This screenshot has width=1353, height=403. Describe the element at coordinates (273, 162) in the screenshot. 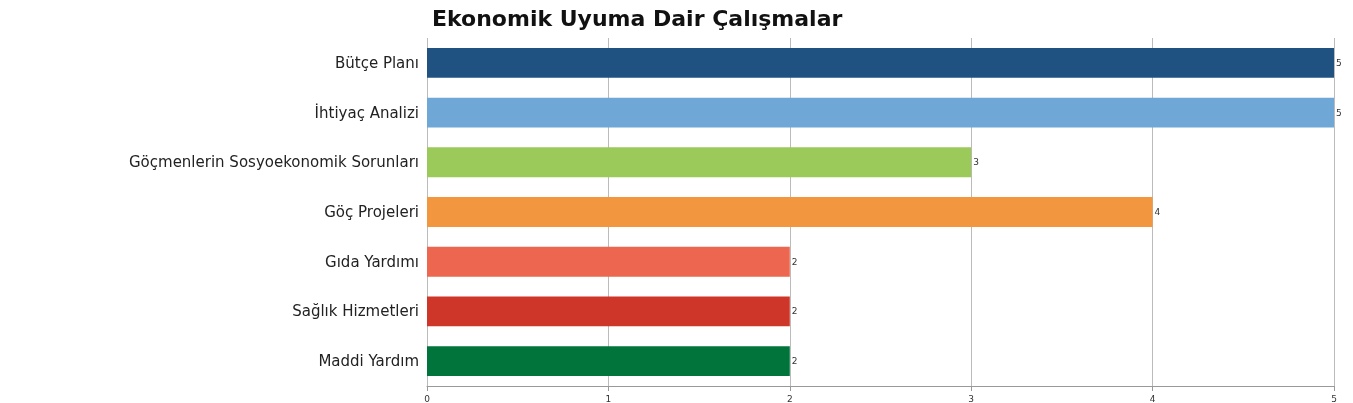

I see `y-tick-label: Göçmenlerin Sosyoekonomik Sorunları` at that location.